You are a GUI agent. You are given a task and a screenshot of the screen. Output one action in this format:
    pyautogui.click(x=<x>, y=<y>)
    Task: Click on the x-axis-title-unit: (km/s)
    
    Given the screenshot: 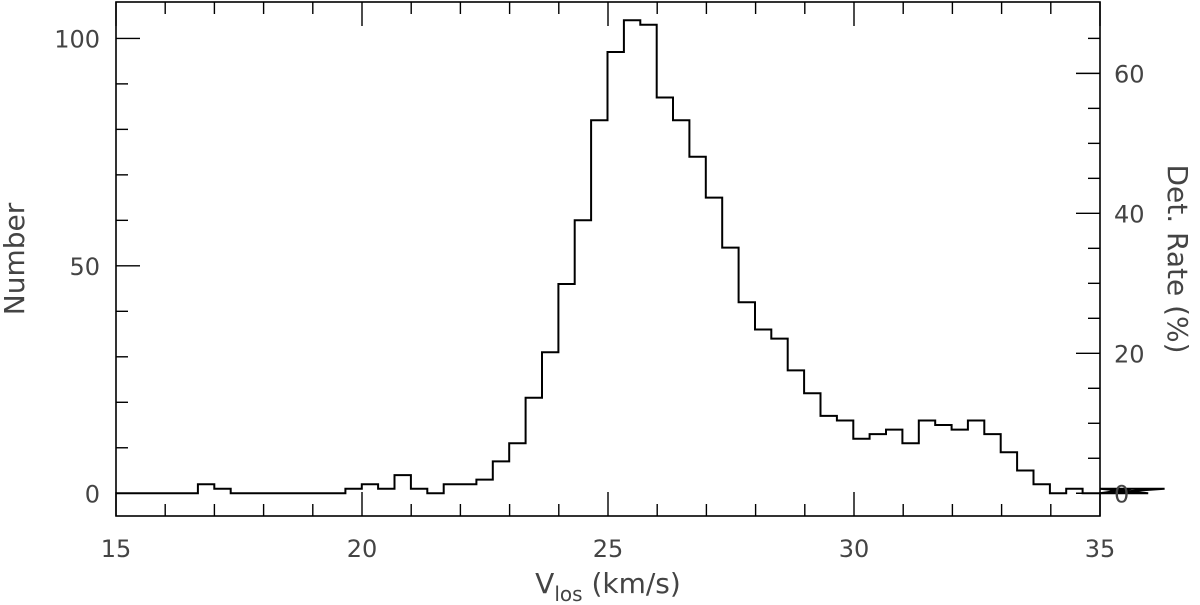 What is the action you would take?
    pyautogui.click(x=632, y=583)
    